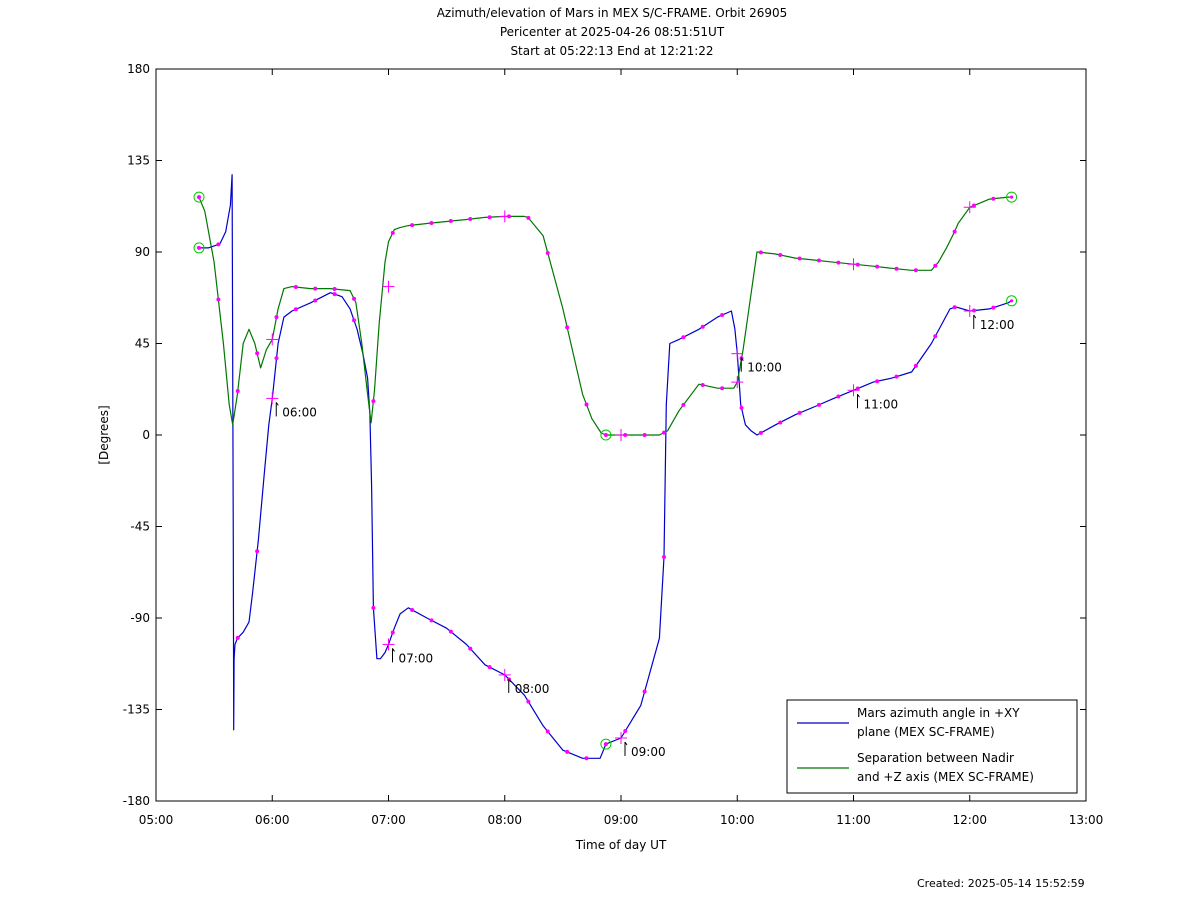 This screenshot has width=1200, height=901. I want to click on x-axis-label: Time of day UT, so click(621, 845).